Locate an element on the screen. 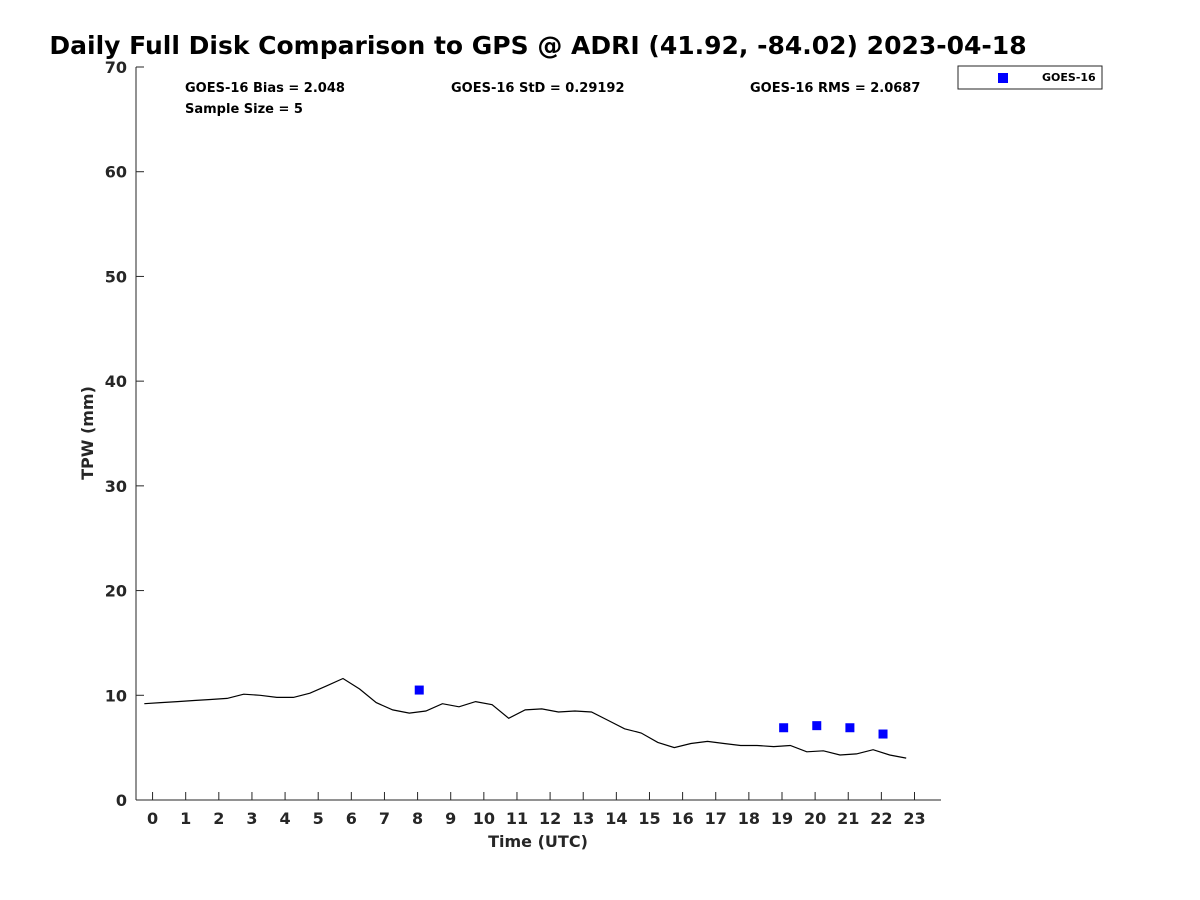 This screenshot has height=900, width=1200. gps-line-layer is located at coordinates (525, 718).